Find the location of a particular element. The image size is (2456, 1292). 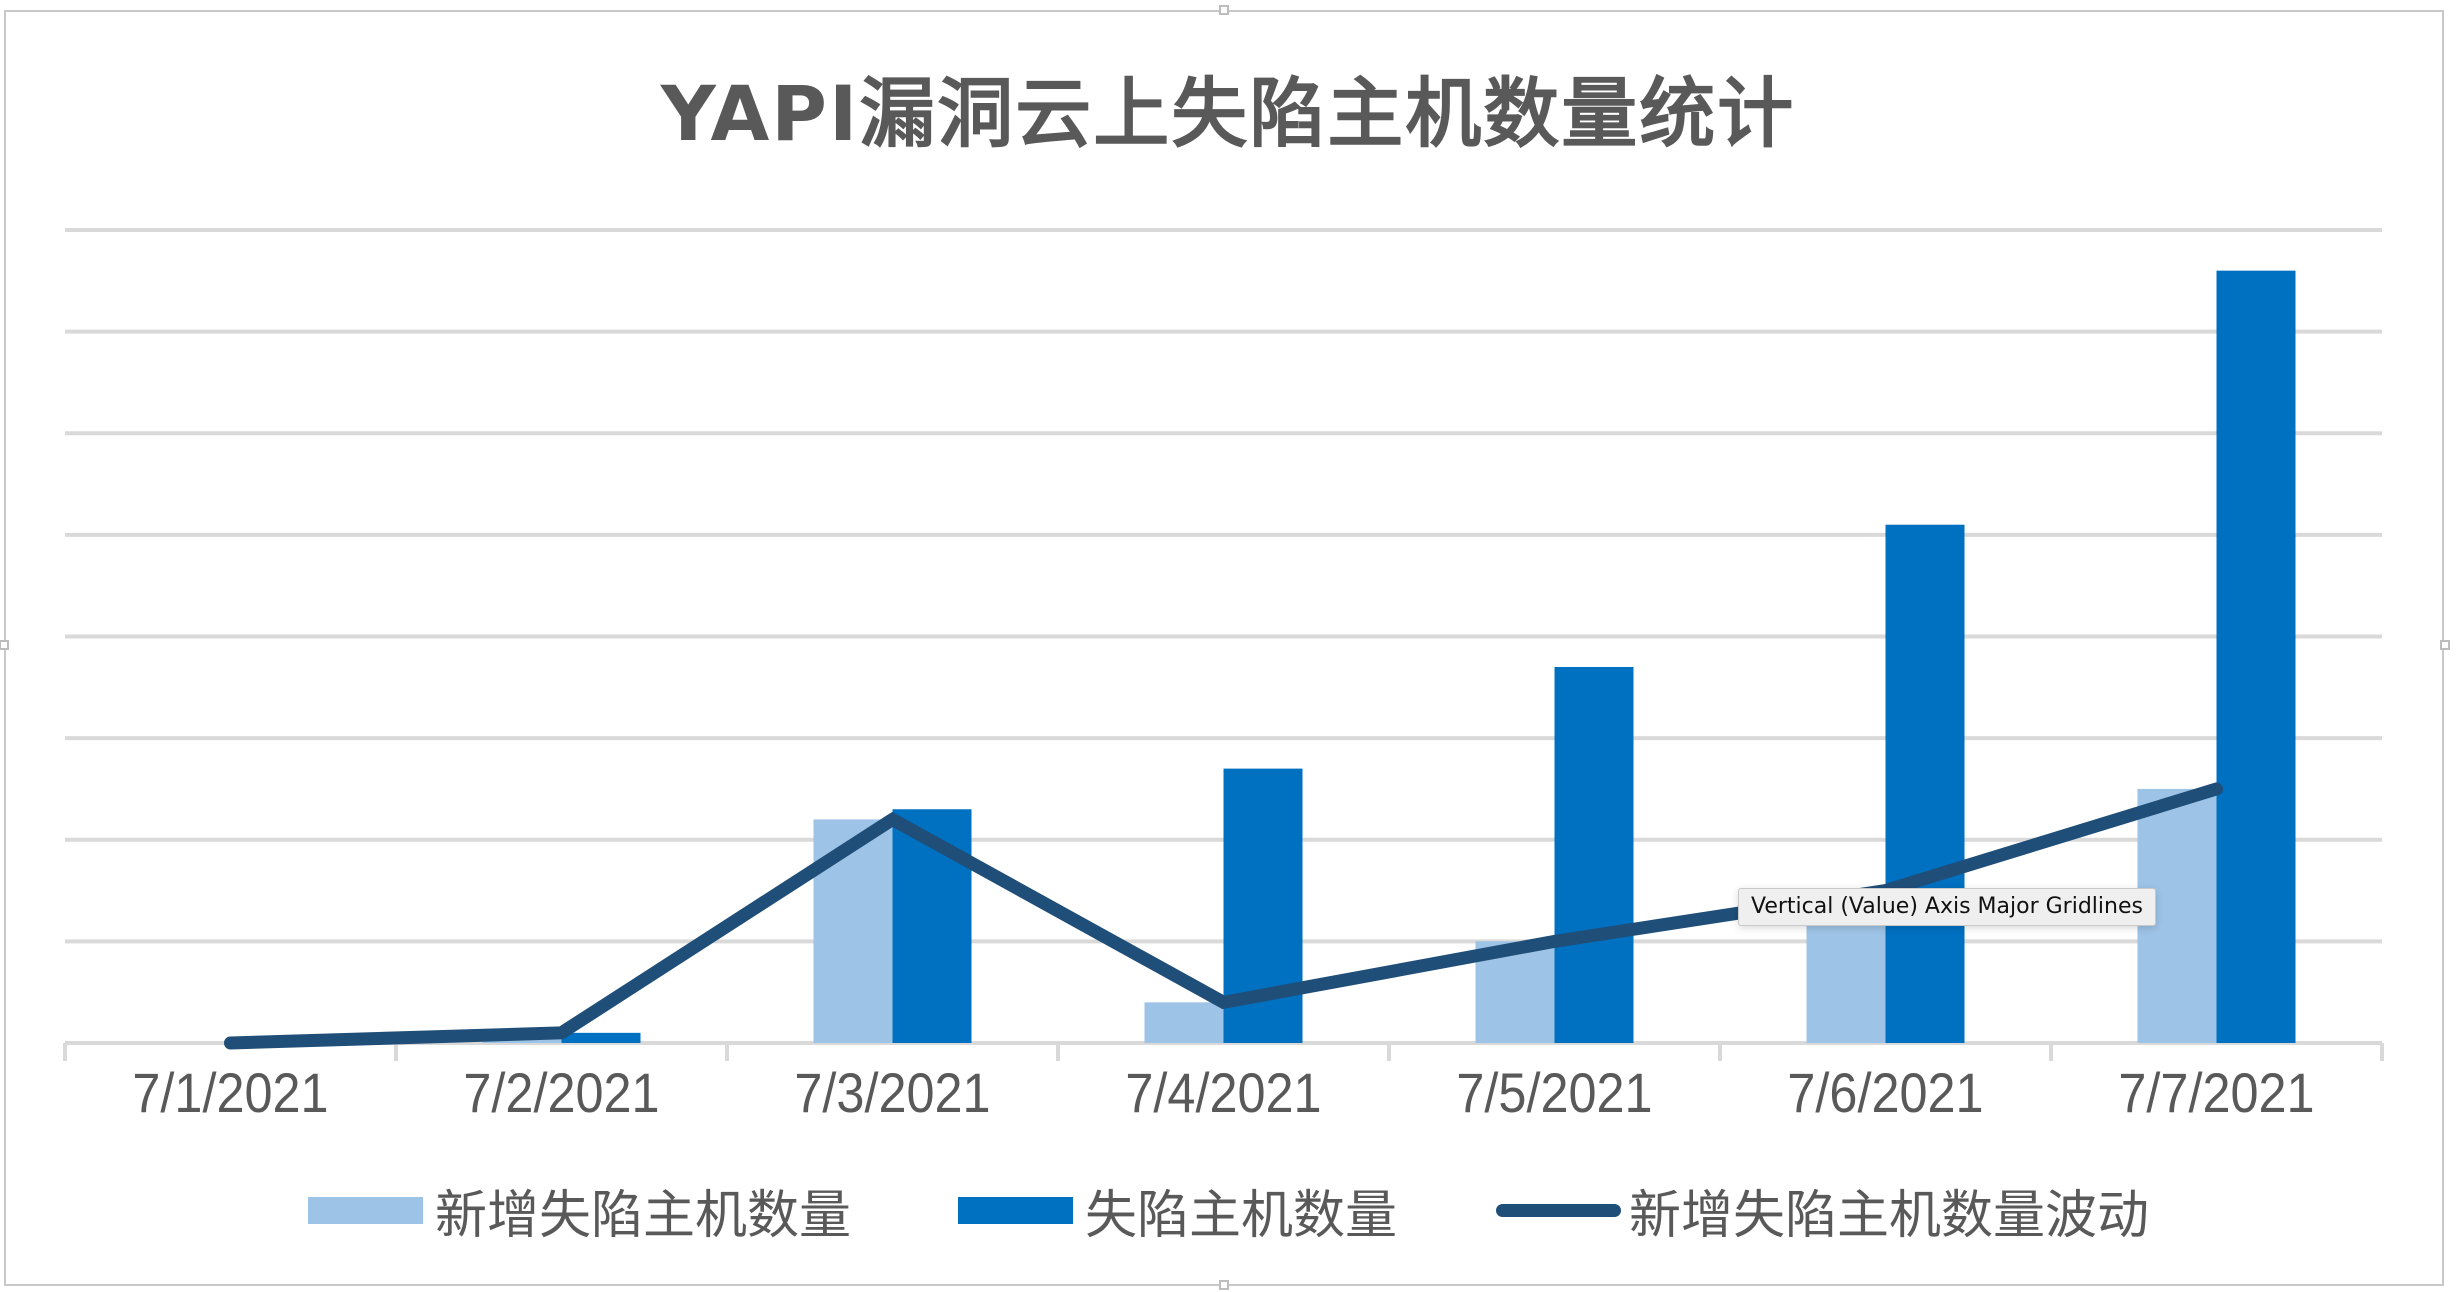

legend-item-total-compromised: 失陷主机数量 is located at coordinates (1178, 1210).